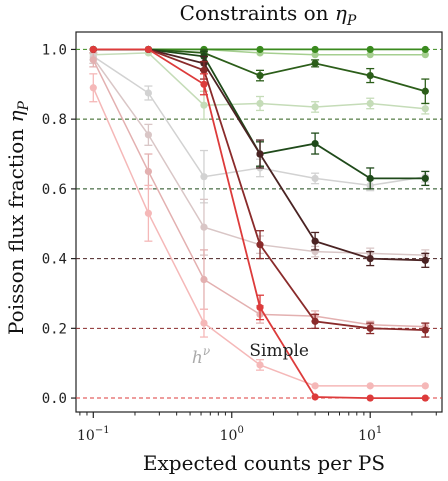 The image size is (448, 481). I want to click on annotation: hν, so click(201, 356).